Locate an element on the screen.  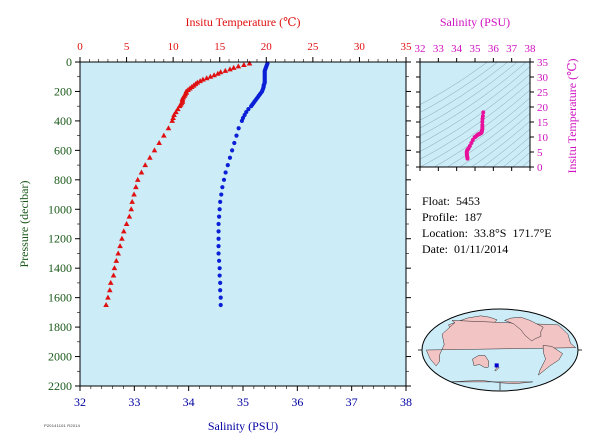
ts-y-tick-label: 10 is located at coordinates (543, 138).